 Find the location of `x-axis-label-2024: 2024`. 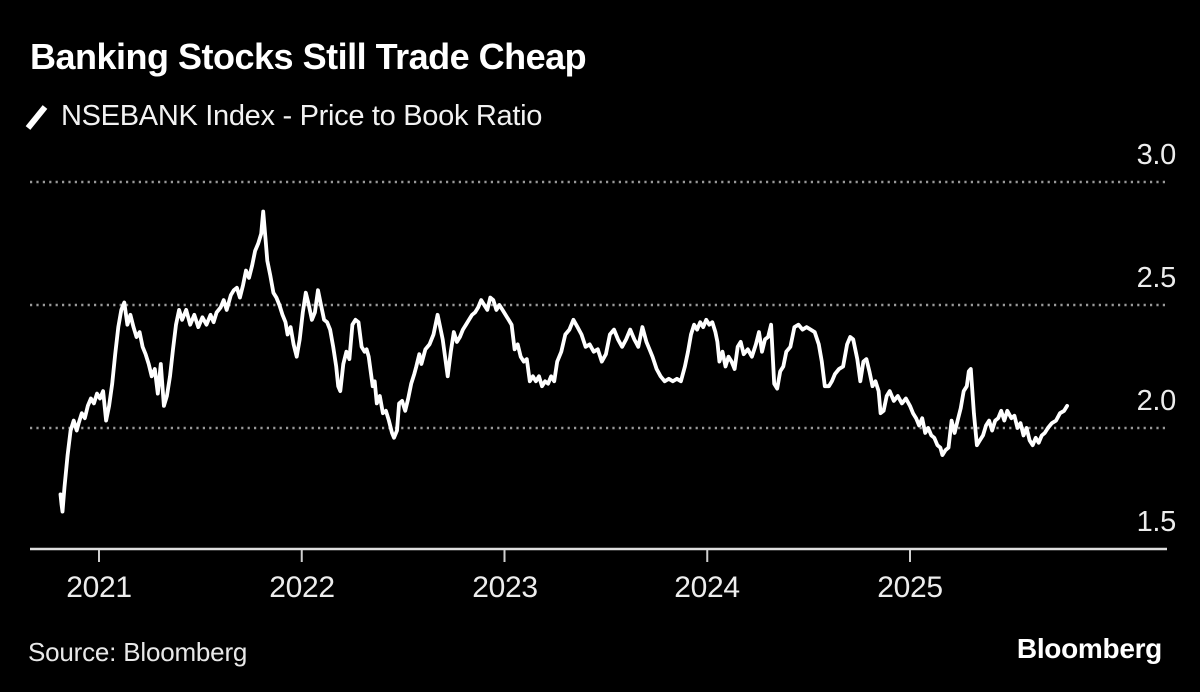

x-axis-label-2024: 2024 is located at coordinates (707, 587).